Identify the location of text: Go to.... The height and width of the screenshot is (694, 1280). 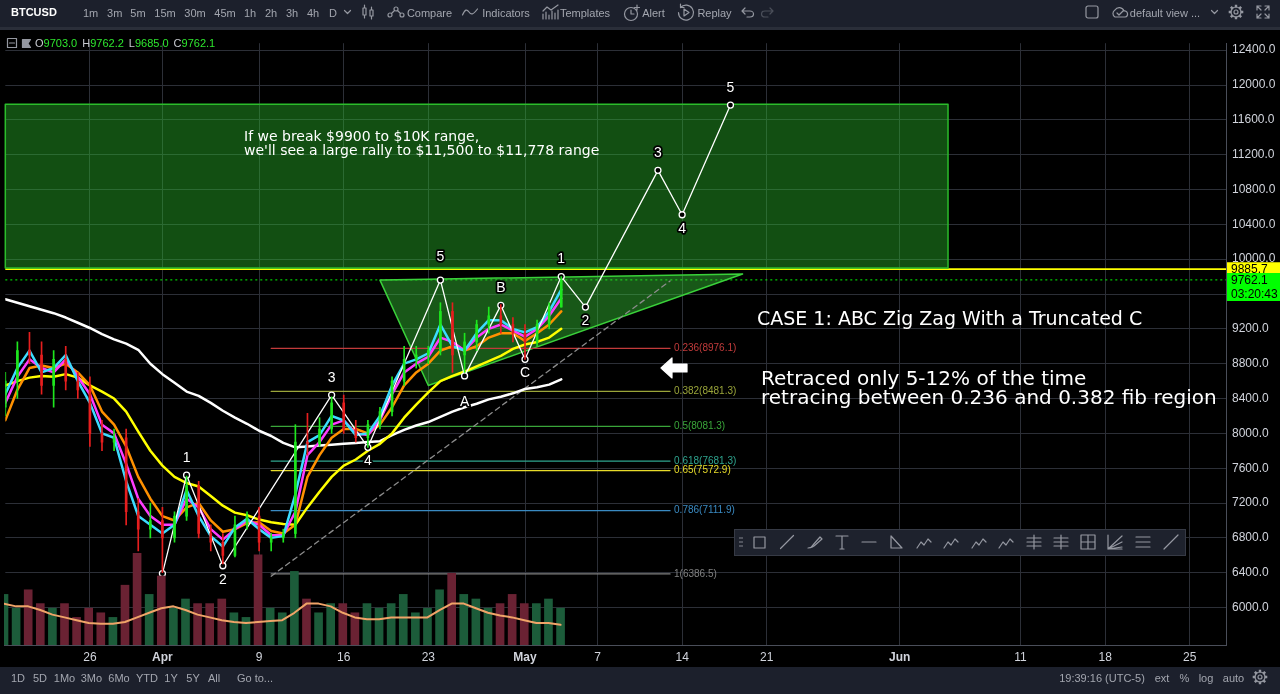
(255, 677).